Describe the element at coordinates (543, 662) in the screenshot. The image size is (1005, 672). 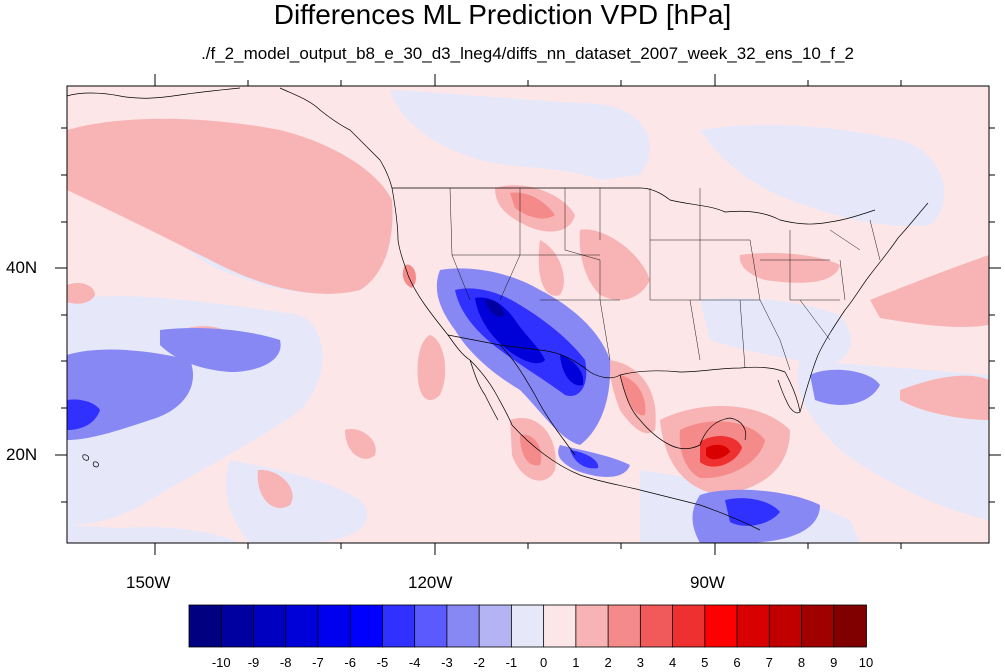
I see `colorbar-tick-label: 0` at that location.